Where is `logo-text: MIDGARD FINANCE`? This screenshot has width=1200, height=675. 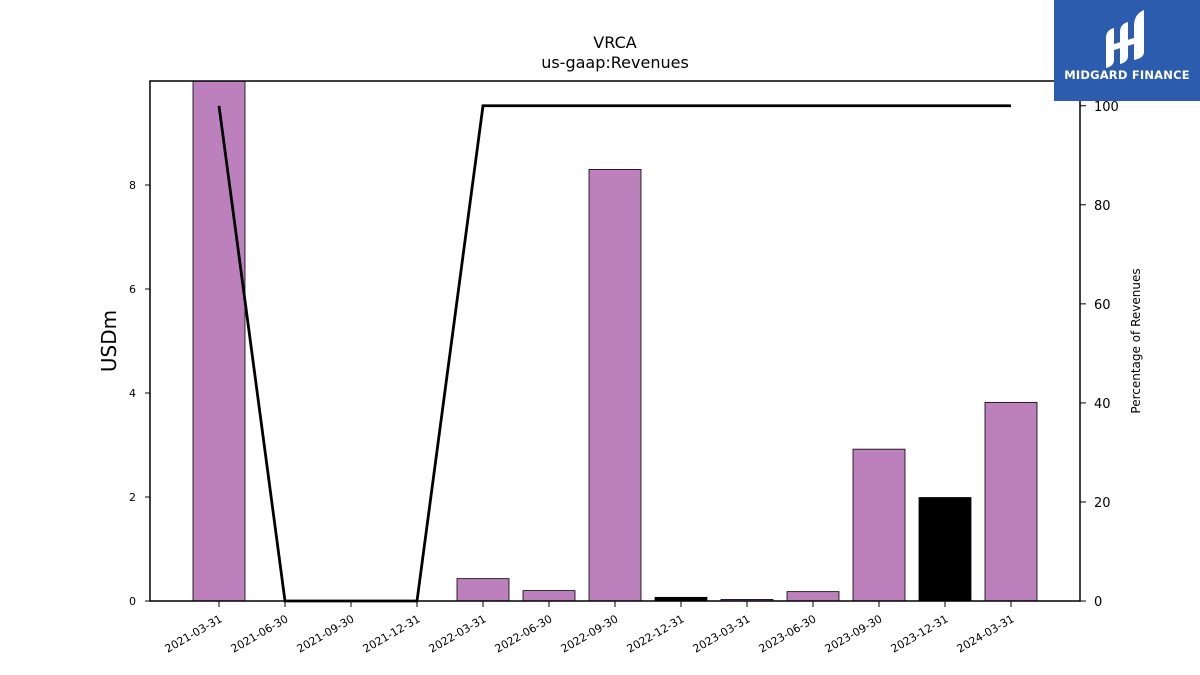 logo-text: MIDGARD FINANCE is located at coordinates (1127, 75).